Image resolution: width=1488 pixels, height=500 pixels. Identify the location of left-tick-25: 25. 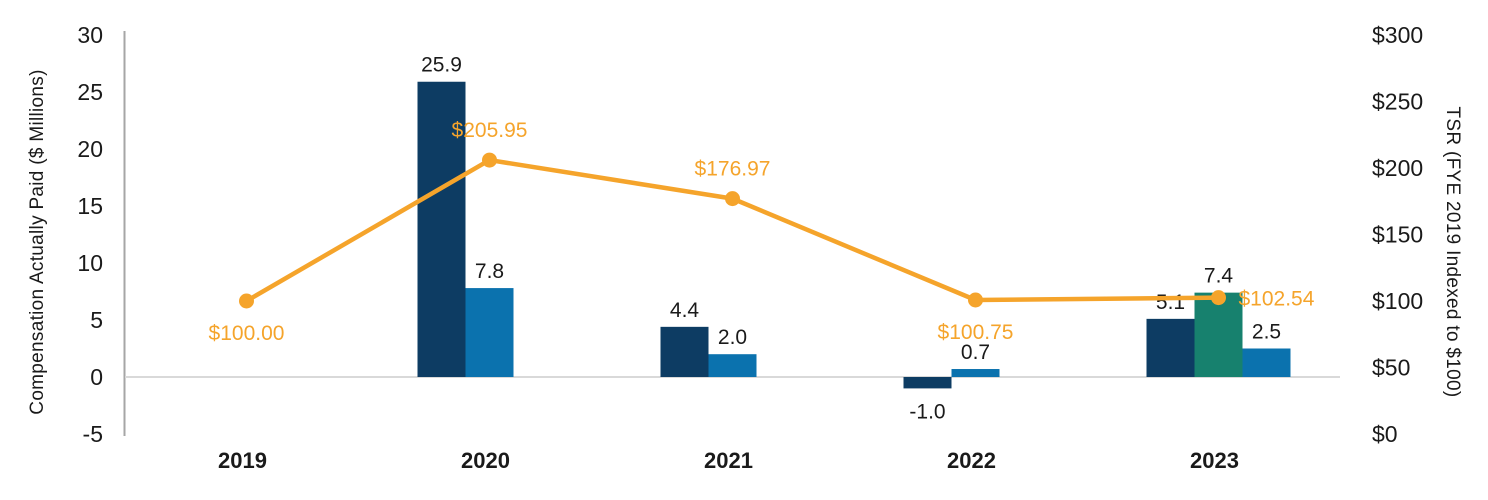
(90, 92).